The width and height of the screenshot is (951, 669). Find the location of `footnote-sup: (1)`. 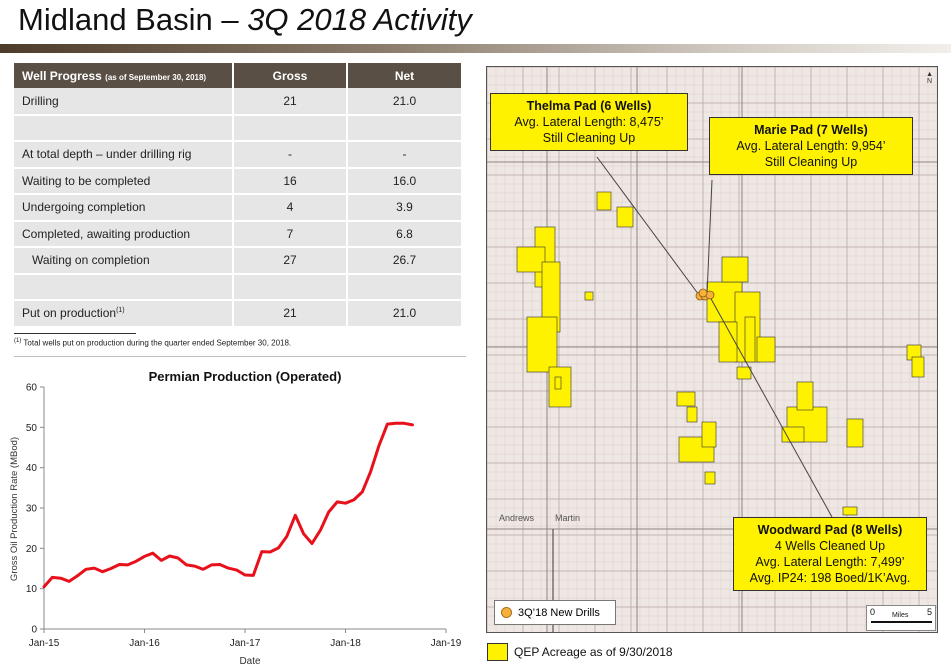

footnote-sup: (1) is located at coordinates (18, 341).